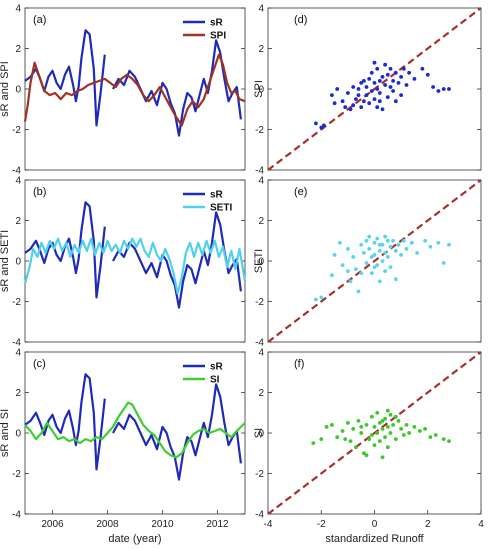 This screenshot has height=550, width=489. I want to click on x-tick-label: -2, so click(321, 524).